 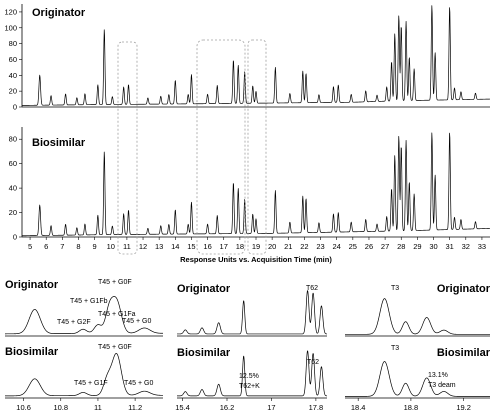 What do you see at coordinates (249, 386) in the screenshot?
I see `peak-label: T62+K` at bounding box center [249, 386].